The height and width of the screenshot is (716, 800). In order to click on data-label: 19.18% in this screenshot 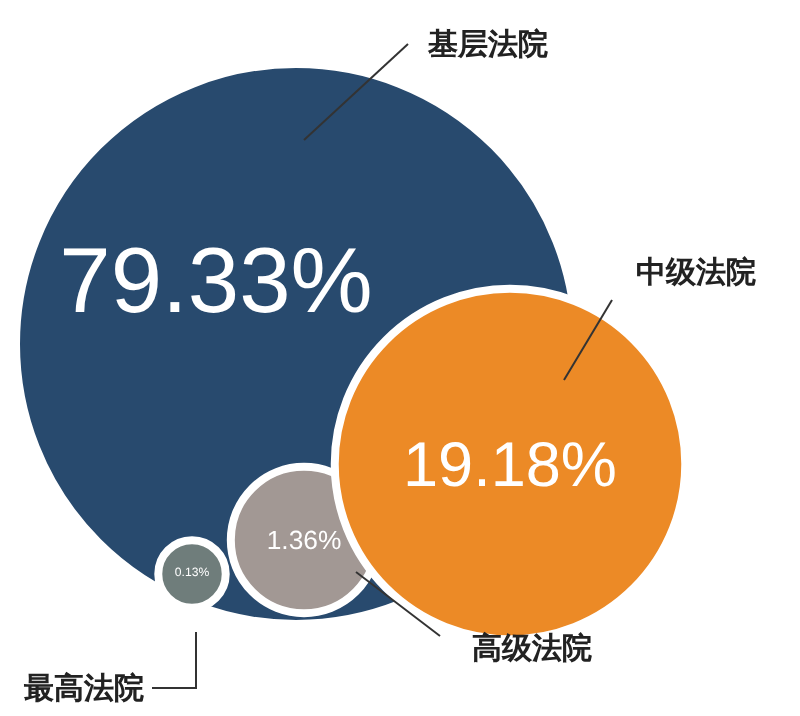, I will do `click(510, 464)`.